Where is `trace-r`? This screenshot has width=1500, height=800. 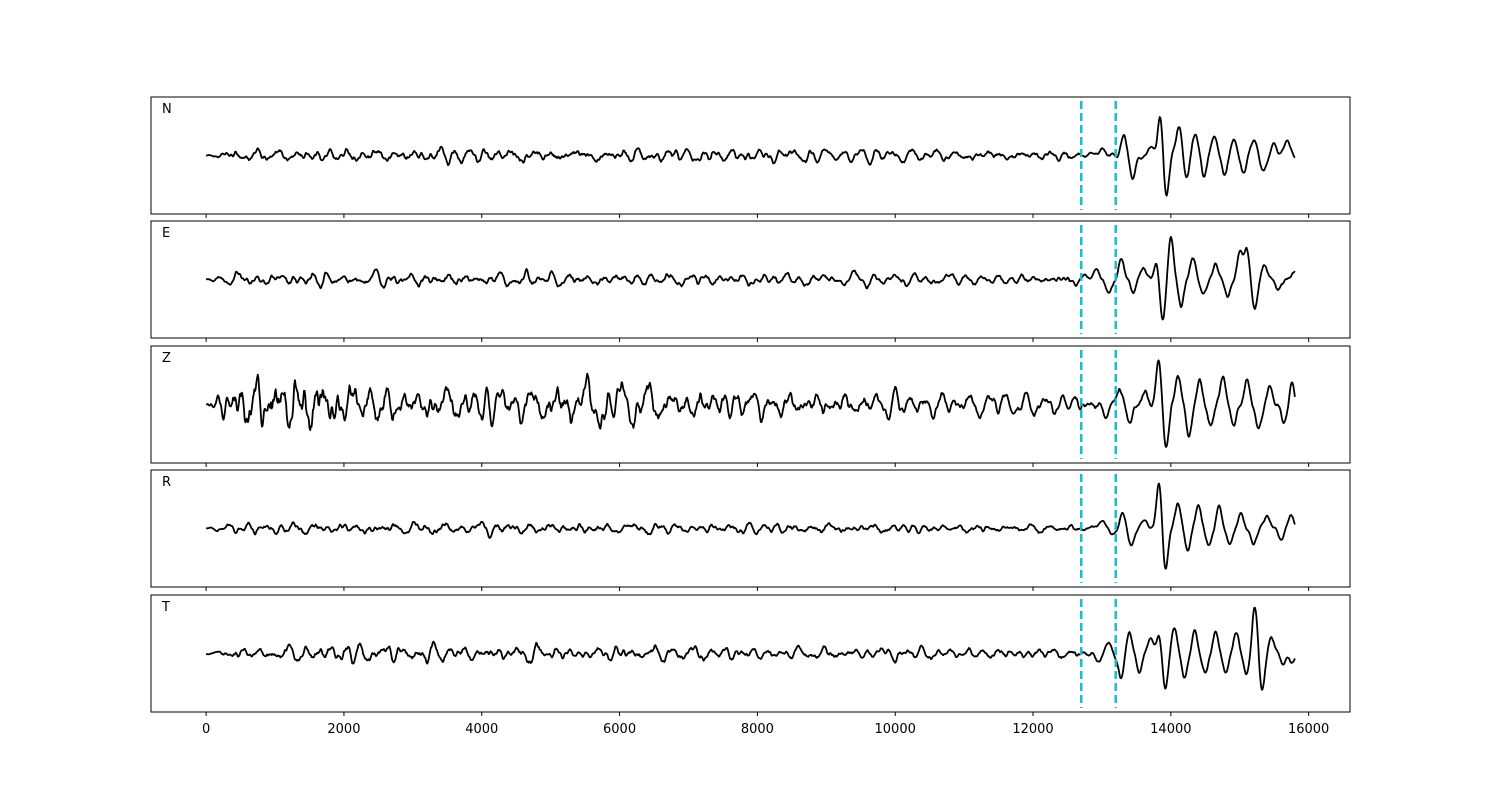
trace-r is located at coordinates (750, 526).